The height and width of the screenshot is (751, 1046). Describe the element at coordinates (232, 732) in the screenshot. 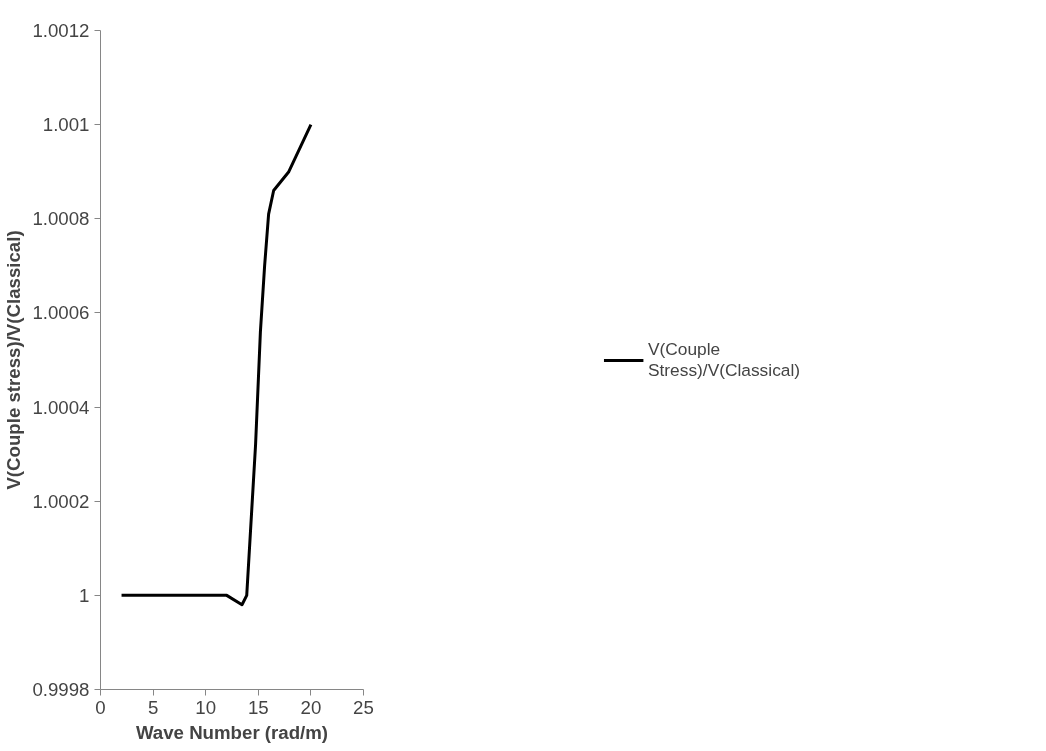

I see `x-axis-title: Wave Number (rad/m)` at that location.